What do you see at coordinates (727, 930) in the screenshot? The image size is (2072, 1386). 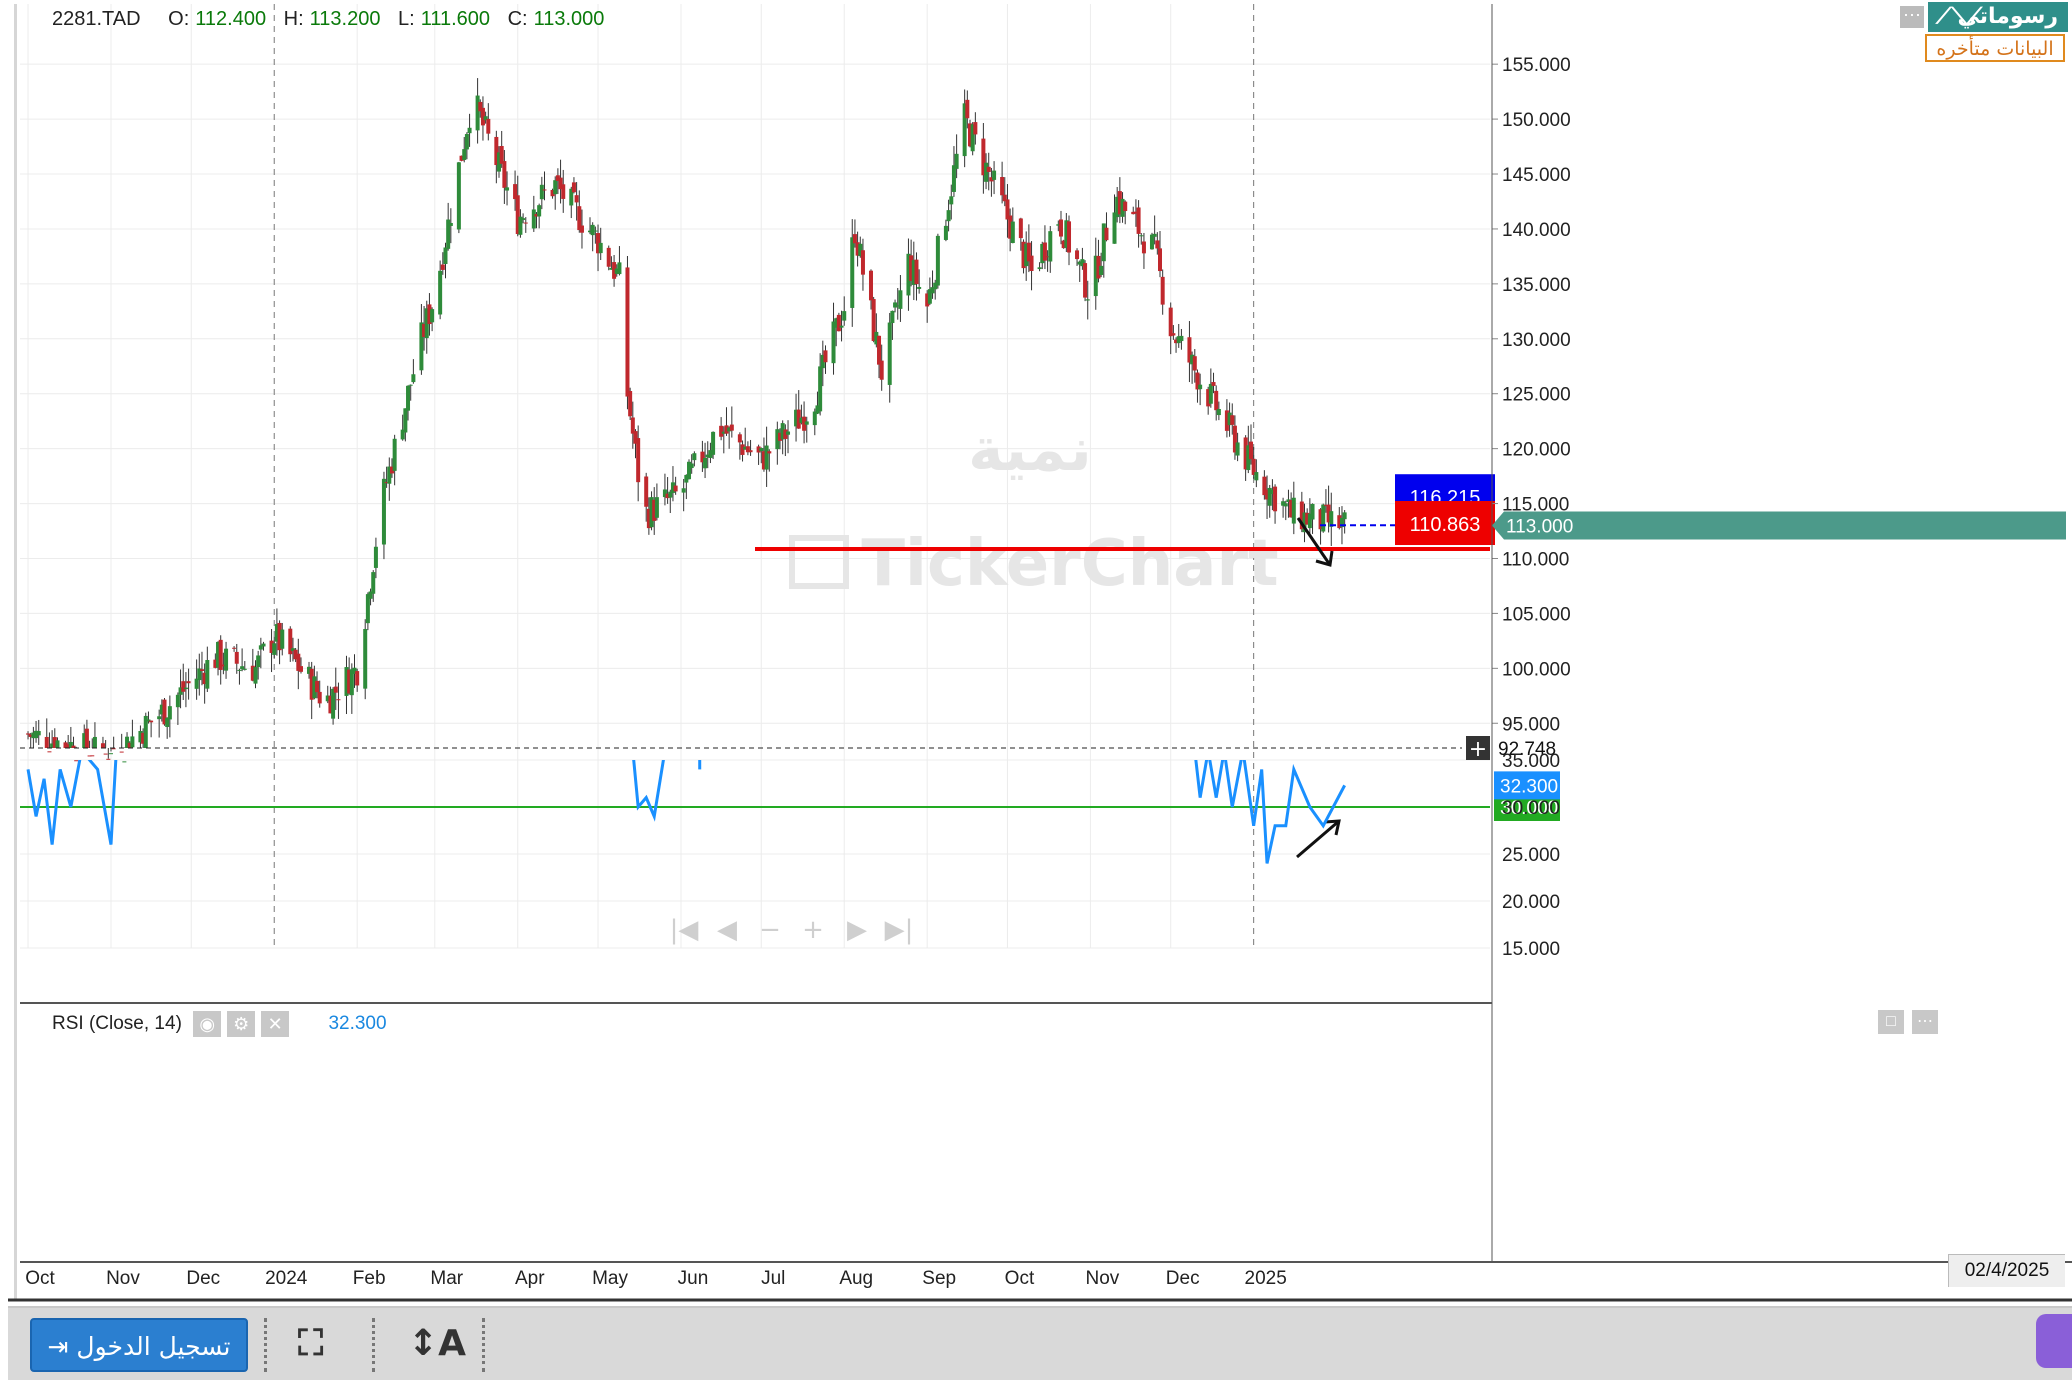 I see `scroll-nav-icon: ◀` at bounding box center [727, 930].